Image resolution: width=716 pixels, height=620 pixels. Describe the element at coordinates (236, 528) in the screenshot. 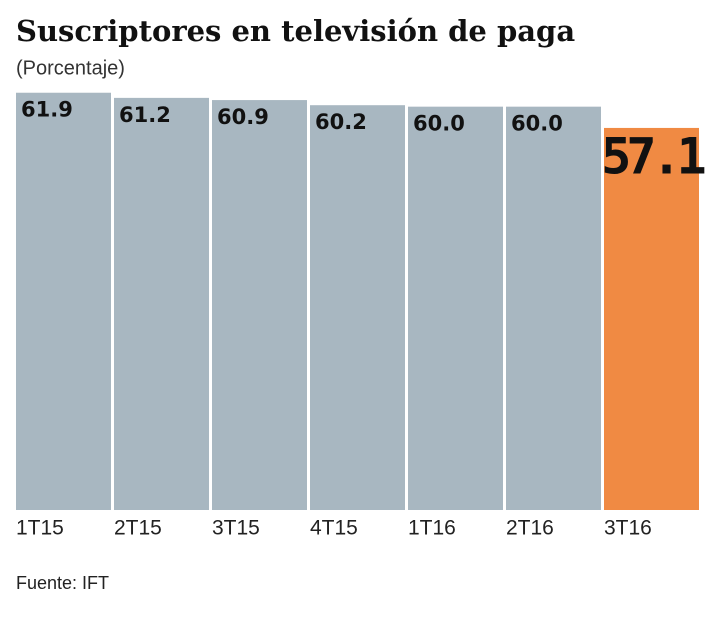

I see `x-tick-label: 3T15` at that location.